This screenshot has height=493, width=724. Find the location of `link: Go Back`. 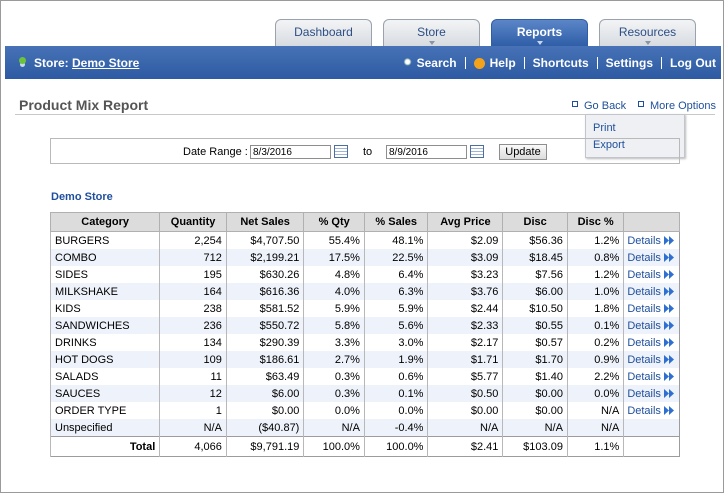

link: Go Back is located at coordinates (599, 106).